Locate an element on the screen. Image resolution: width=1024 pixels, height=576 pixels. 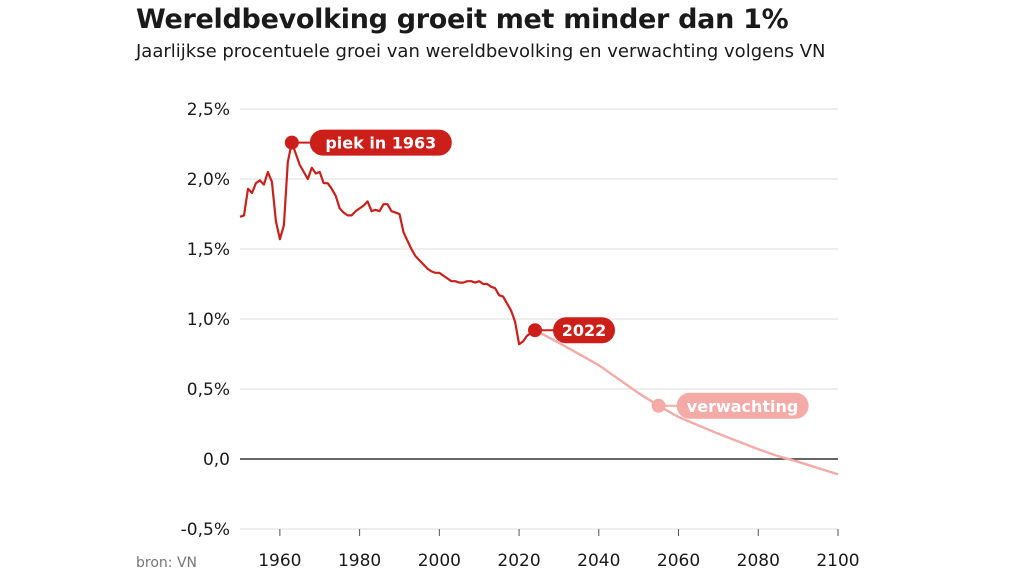
y-tick-label: 1,5% is located at coordinates (208, 250).